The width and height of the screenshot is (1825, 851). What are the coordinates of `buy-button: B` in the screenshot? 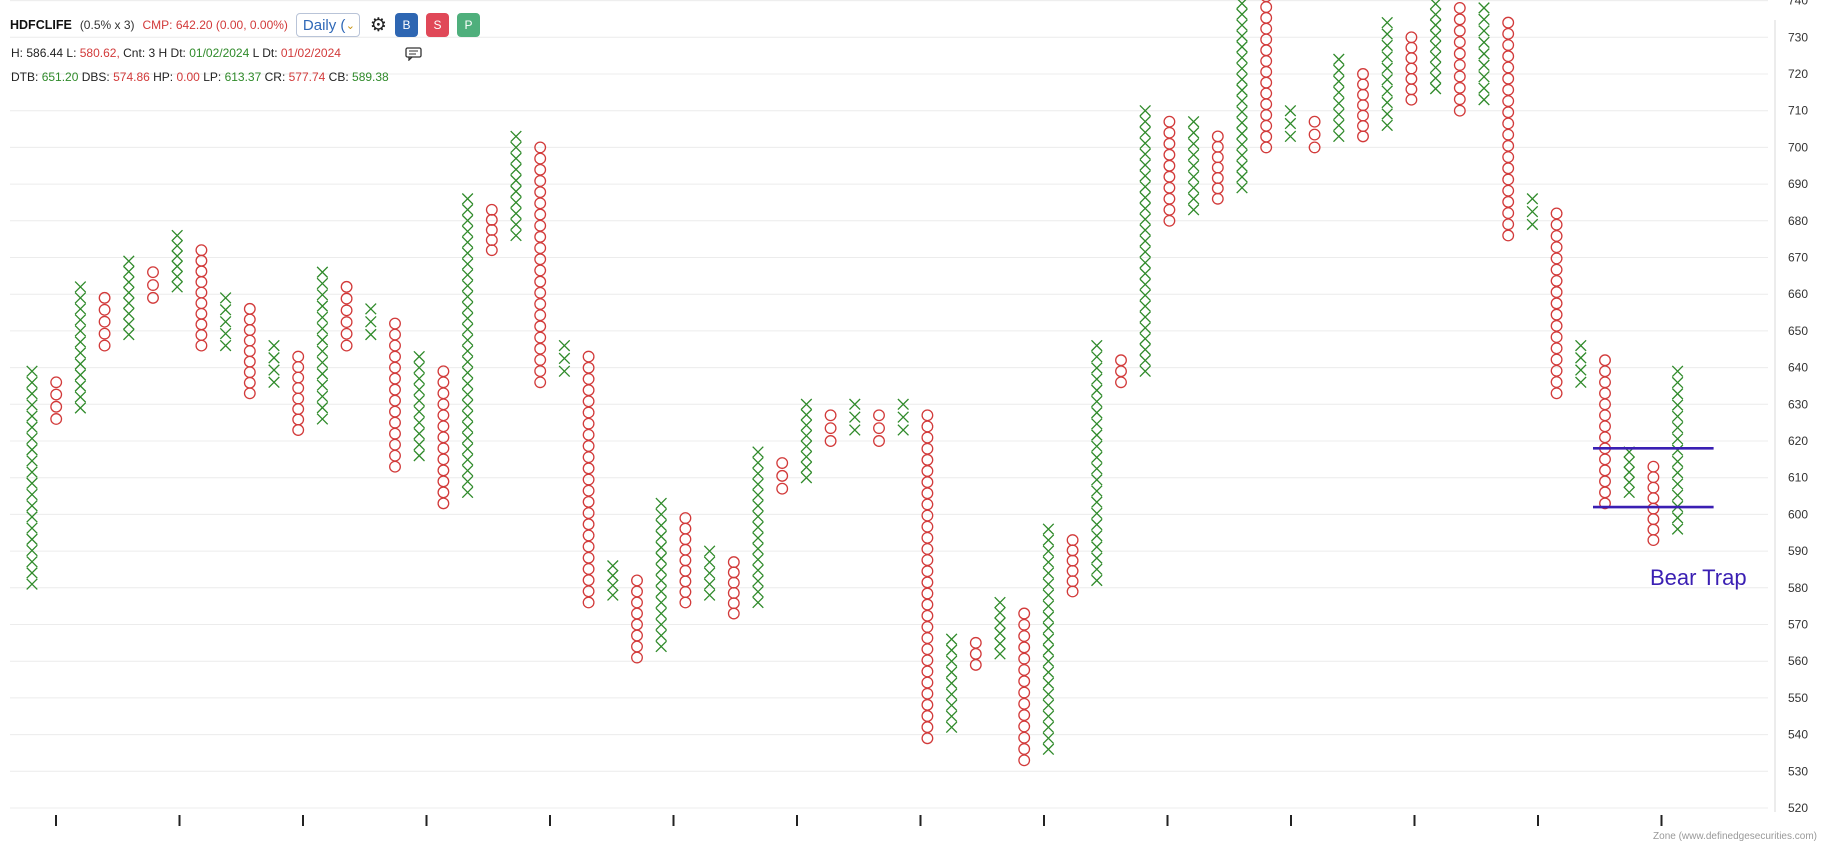 It's located at (406, 25).